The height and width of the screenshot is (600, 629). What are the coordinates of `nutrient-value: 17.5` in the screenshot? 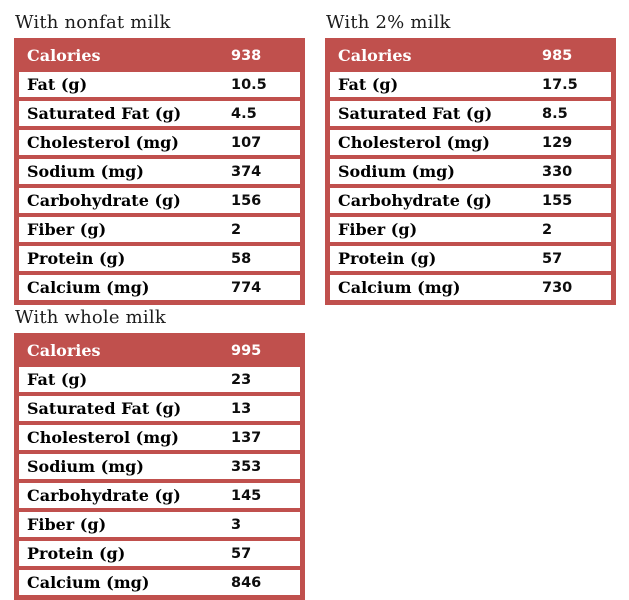 It's located at (560, 85).